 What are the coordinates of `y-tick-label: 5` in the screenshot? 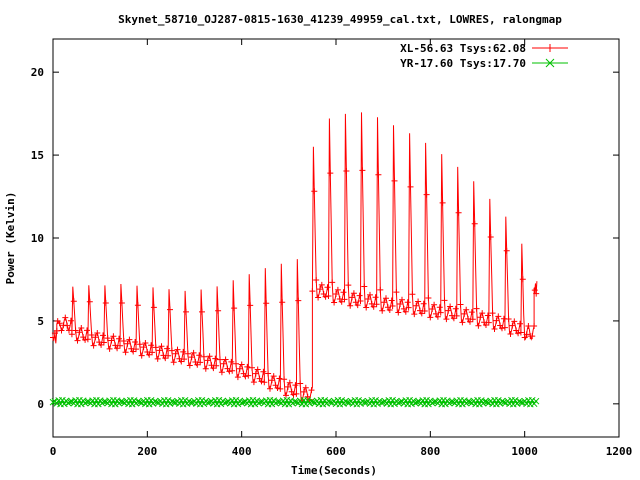 It's located at (40, 321).